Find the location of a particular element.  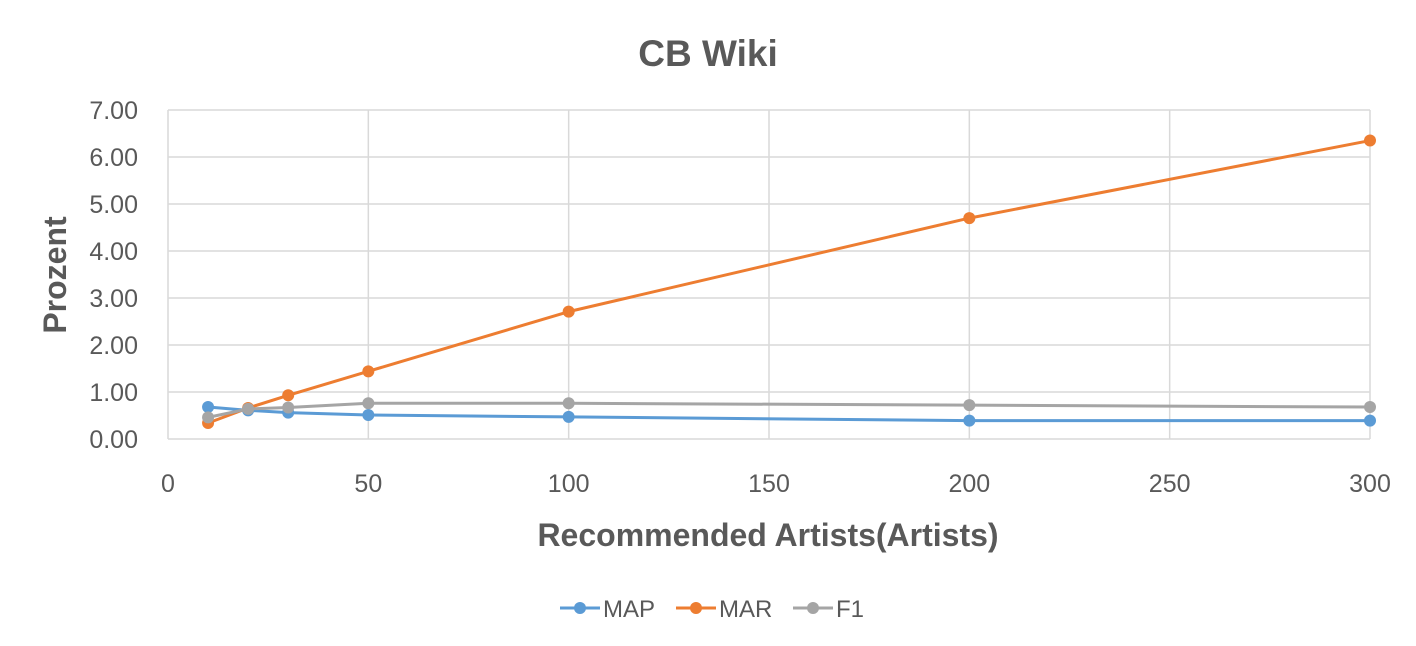

x-tick-label: 50 is located at coordinates (368, 484).